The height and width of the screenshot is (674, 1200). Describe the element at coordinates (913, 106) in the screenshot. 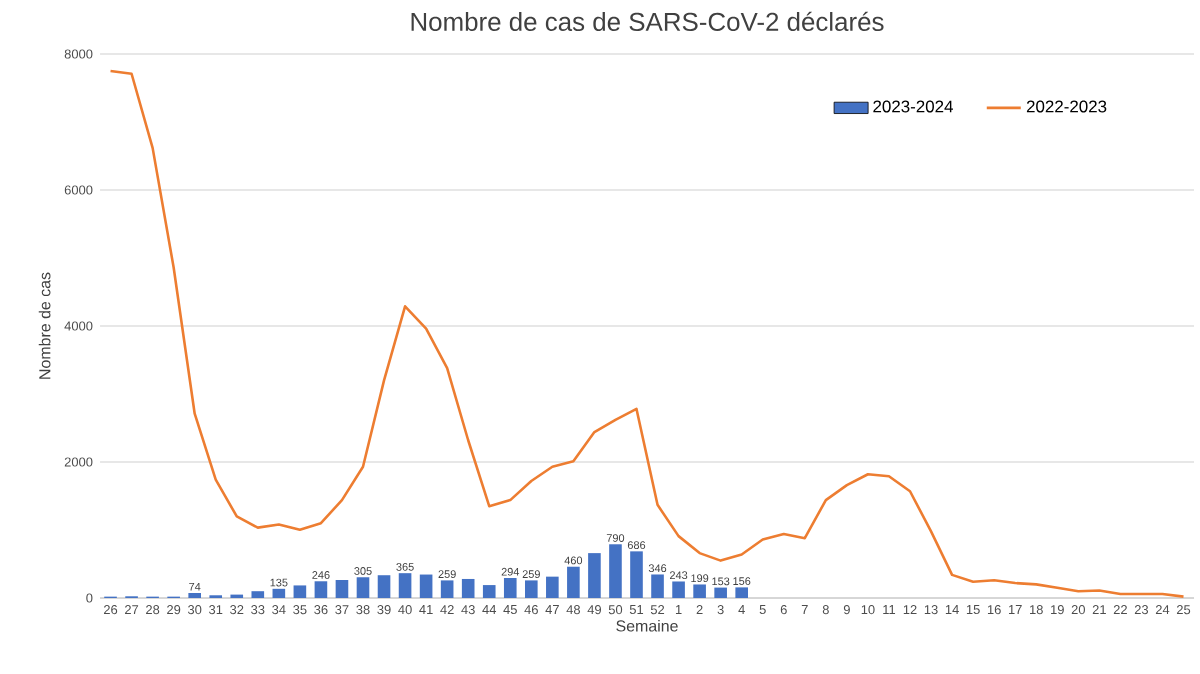

I see `legend-label: 2023-2024` at that location.